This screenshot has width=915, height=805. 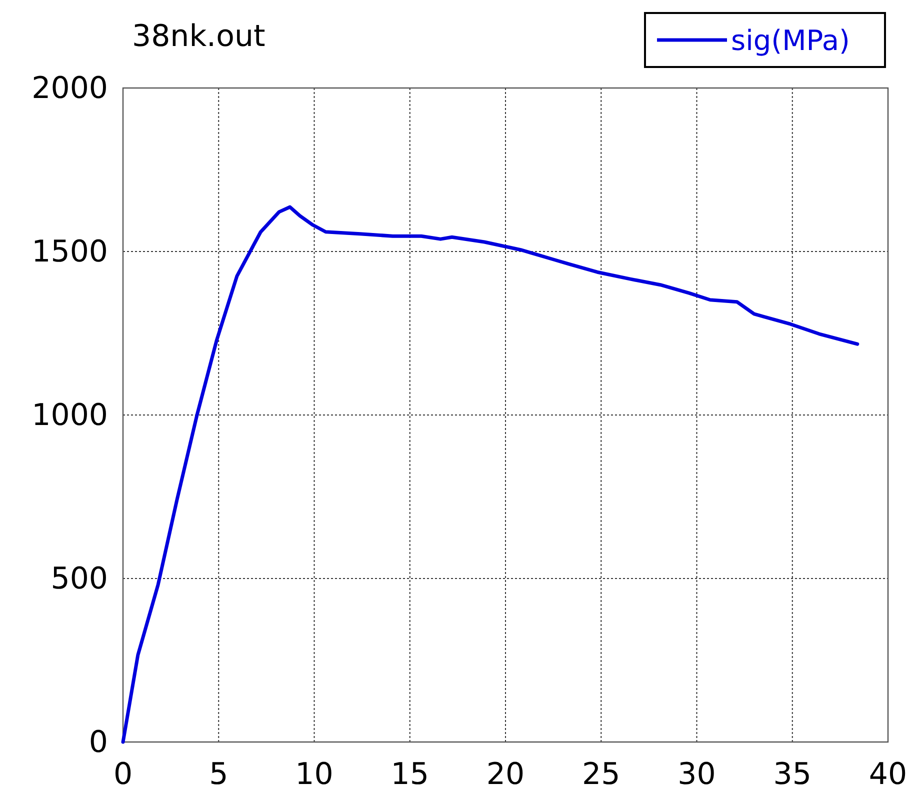 I want to click on x-tick-label: 15, so click(x=409, y=774).